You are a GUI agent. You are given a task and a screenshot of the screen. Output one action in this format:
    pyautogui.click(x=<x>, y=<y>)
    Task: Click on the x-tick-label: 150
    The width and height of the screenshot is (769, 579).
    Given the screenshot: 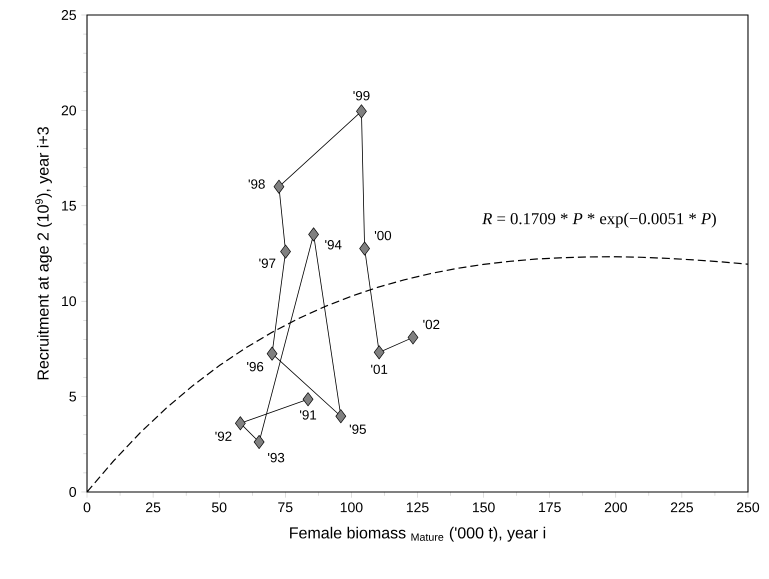 What is the action you would take?
    pyautogui.click(x=483, y=507)
    